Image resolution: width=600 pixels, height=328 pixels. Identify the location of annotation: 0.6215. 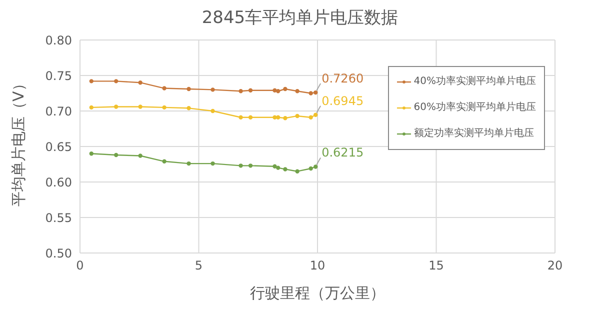
(343, 153).